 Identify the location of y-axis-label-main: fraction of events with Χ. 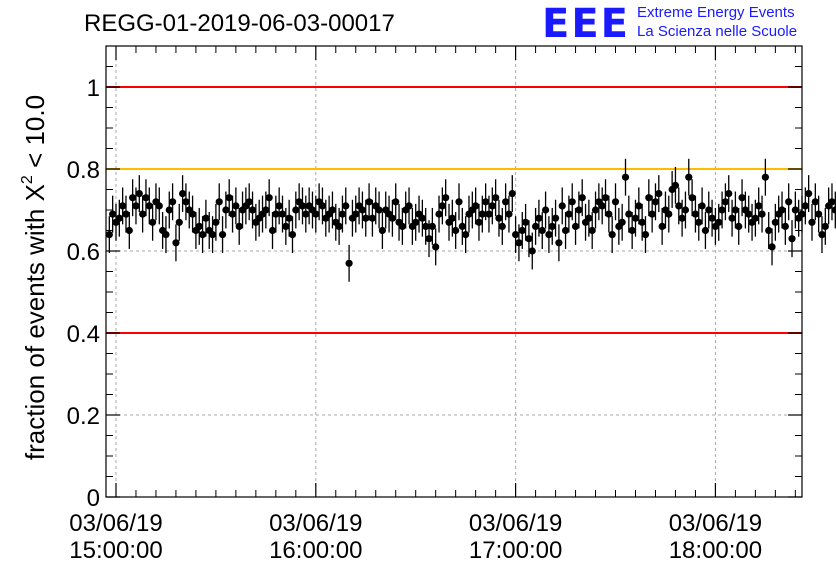
(35, 322).